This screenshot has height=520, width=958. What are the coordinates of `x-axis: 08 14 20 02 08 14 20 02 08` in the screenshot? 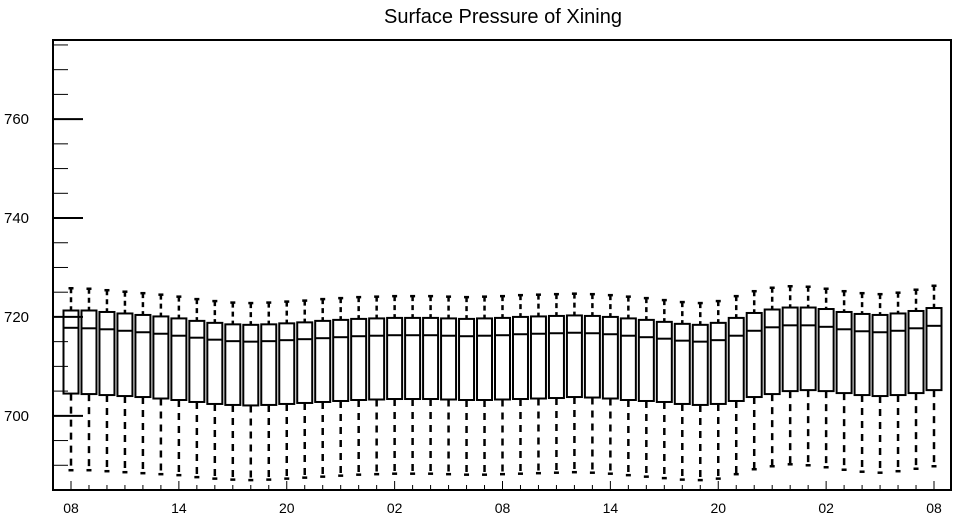 It's located at (502, 498).